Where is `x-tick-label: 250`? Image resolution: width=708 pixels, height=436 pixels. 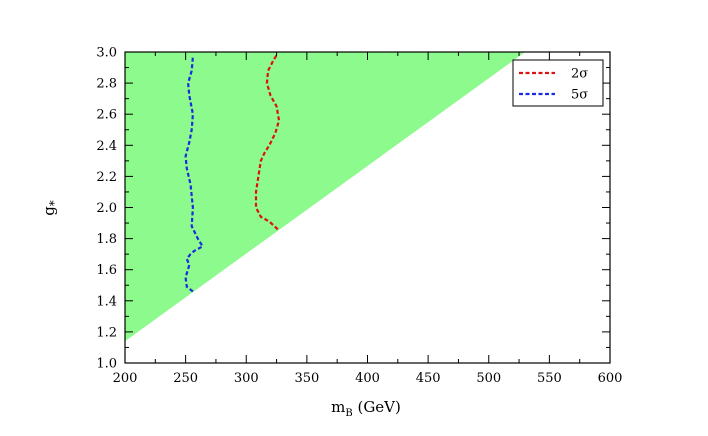 x-tick-label: 250 is located at coordinates (185, 378).